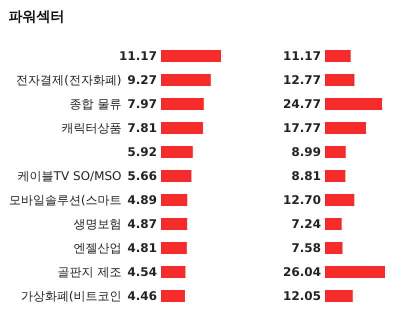 The width and height of the screenshot is (396, 332). Describe the element at coordinates (142, 104) in the screenshot. I see `data-label: 7.97` at that location.